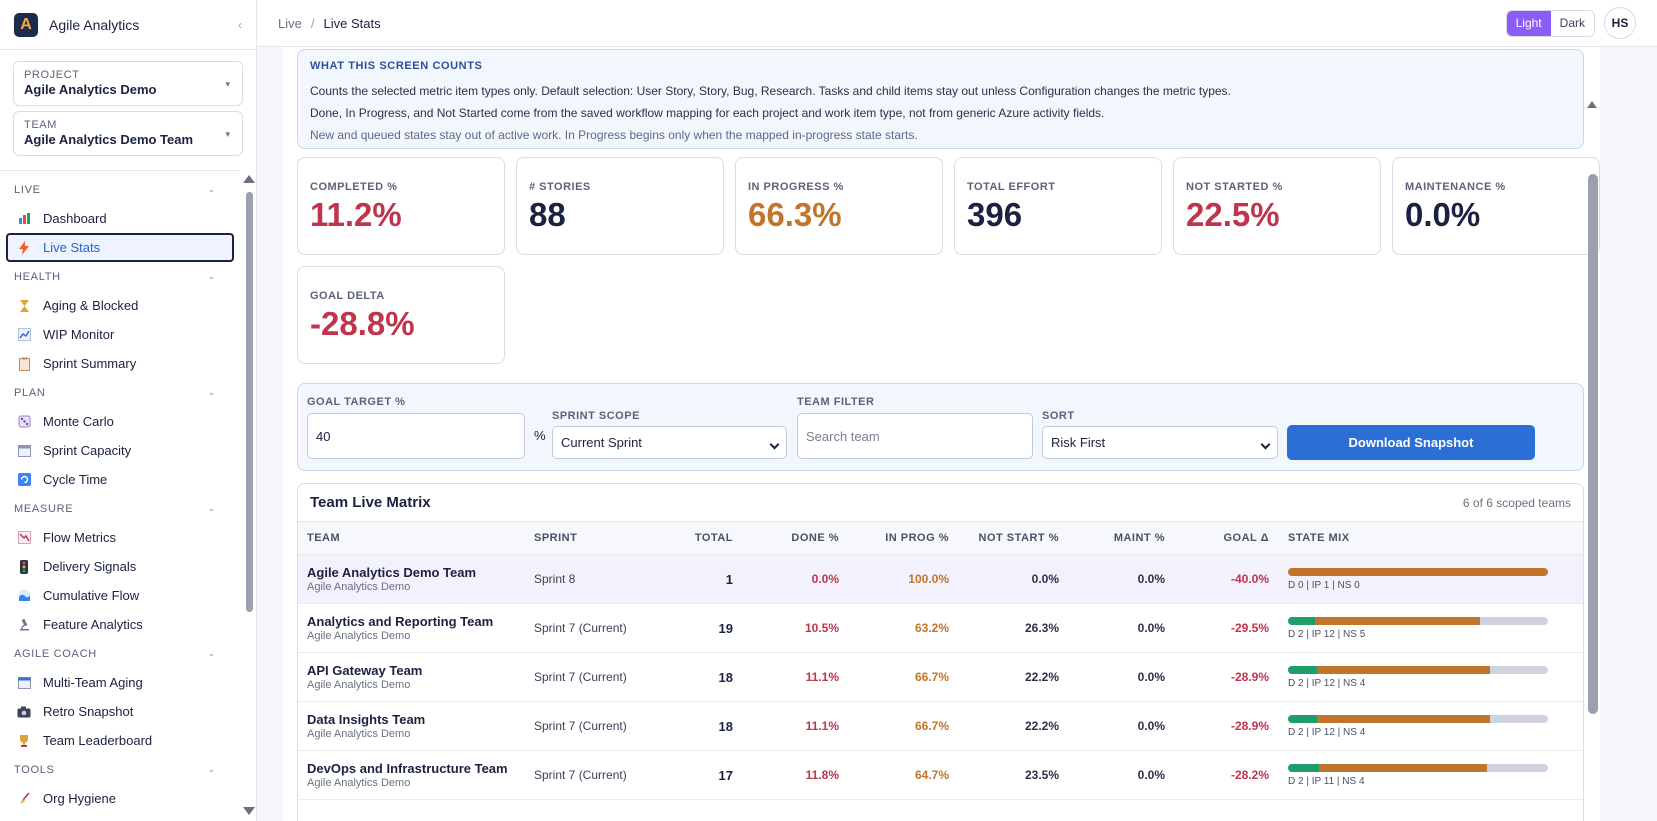 The height and width of the screenshot is (821, 1657). I want to click on sidebar-item-feature-analytics: Feature Analytics, so click(117, 624).